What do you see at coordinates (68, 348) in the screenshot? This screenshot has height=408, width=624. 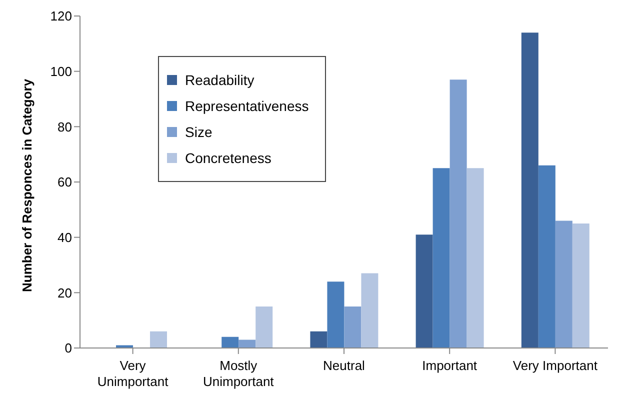 I see `y-tick-label: 0` at bounding box center [68, 348].